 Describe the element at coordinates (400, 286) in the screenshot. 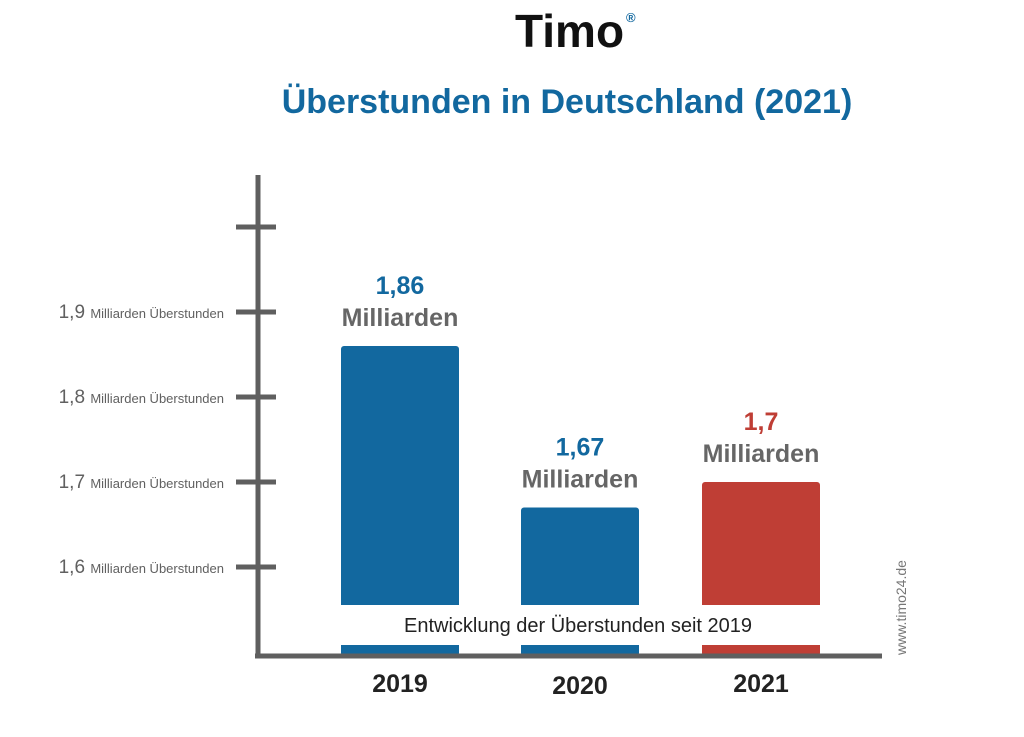

I see `data-label-value: 1,86` at that location.